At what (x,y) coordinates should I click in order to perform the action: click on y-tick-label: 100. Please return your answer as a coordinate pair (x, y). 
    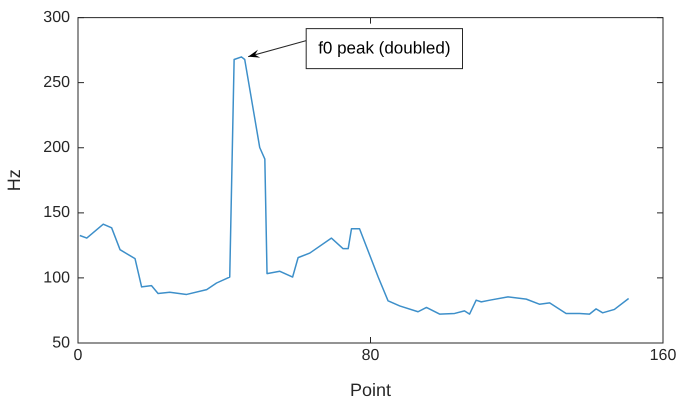
    Looking at the image, I should click on (56, 277).